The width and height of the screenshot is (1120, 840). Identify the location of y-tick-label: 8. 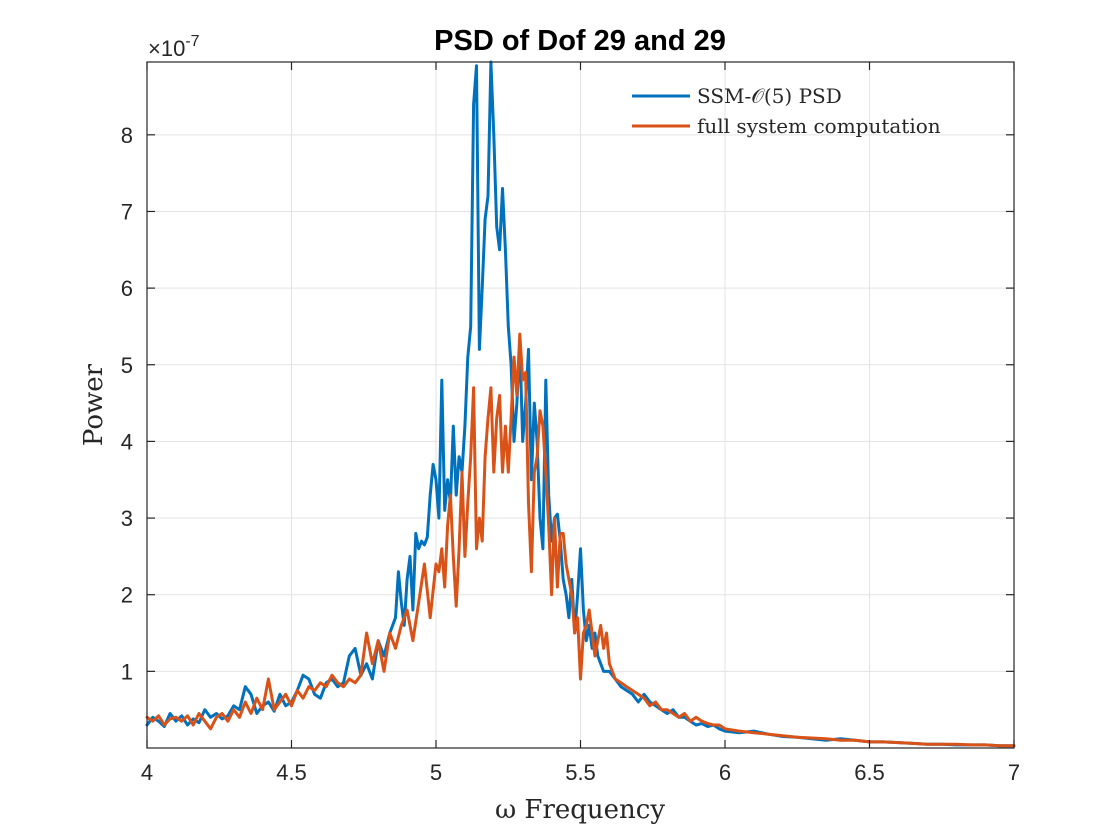
(127, 135).